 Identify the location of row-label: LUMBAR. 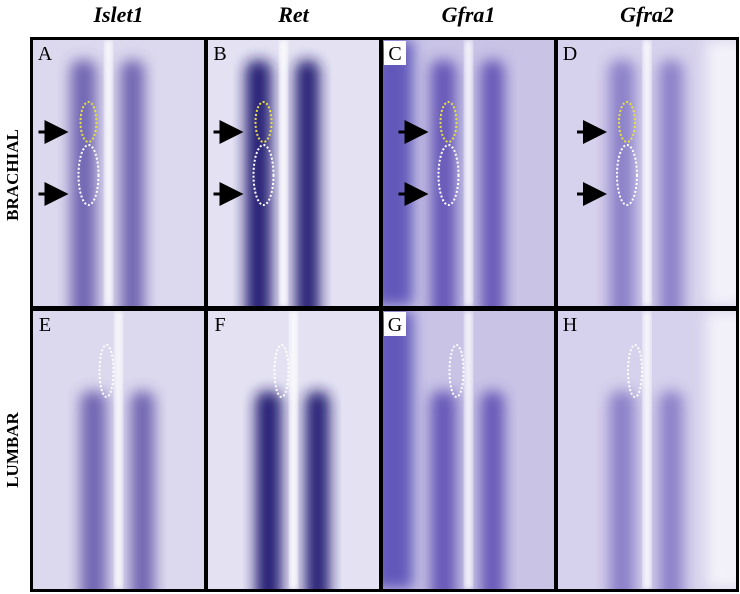
(12, 450).